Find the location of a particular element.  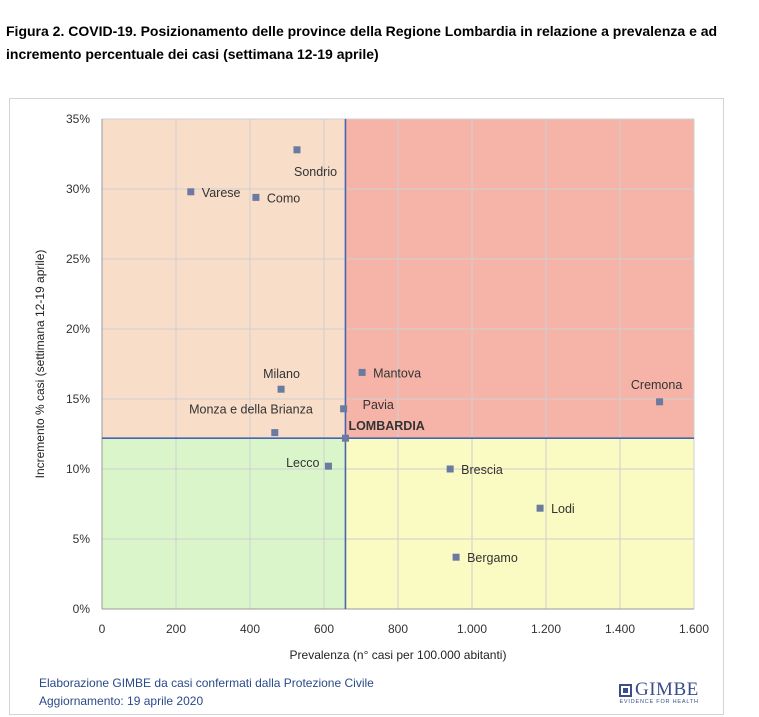

point-label-sondrio: Sondrio is located at coordinates (315, 172).